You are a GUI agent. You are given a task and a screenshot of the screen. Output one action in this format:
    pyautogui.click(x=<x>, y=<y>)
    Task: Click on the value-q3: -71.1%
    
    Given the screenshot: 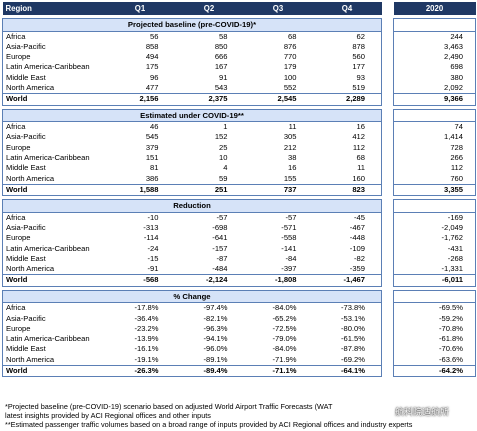 What is the action you would take?
    pyautogui.click(x=278, y=371)
    